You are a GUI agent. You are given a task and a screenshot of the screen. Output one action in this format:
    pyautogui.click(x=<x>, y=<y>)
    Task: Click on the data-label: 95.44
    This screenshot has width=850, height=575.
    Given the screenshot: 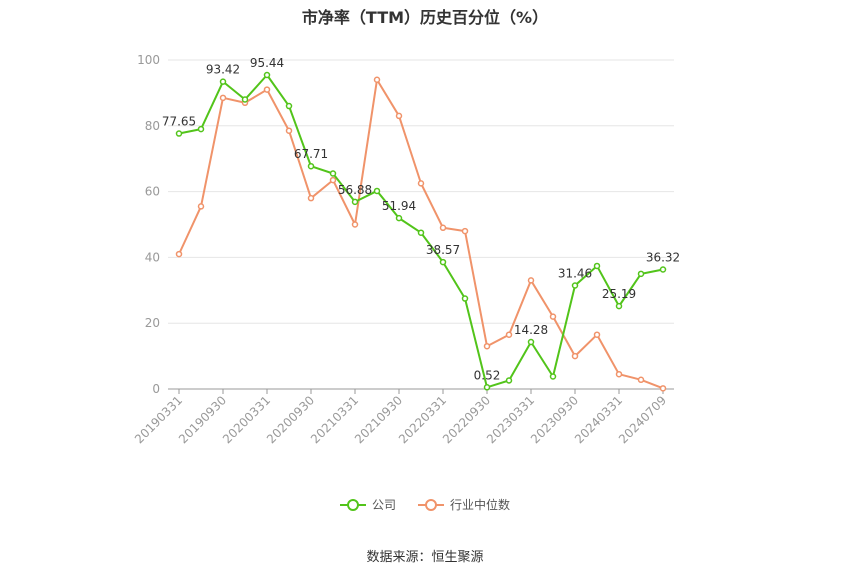 What is the action you would take?
    pyautogui.click(x=267, y=63)
    